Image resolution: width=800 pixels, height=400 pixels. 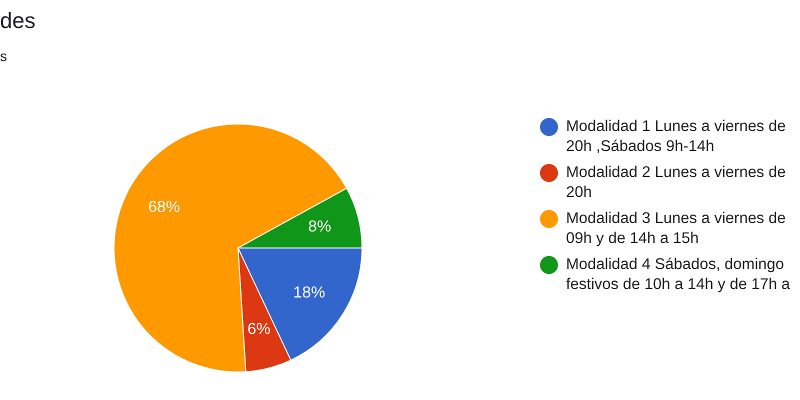 I want to click on data-label: 18%, so click(x=309, y=293).